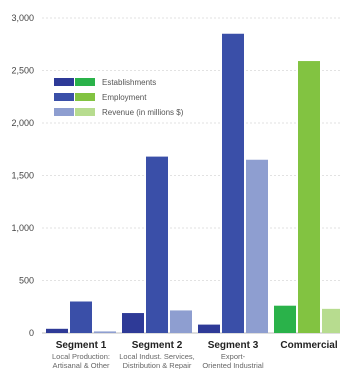 Image resolution: width=340 pixels, height=374 pixels. I want to click on y-tick-label: 2,500, so click(22, 71).